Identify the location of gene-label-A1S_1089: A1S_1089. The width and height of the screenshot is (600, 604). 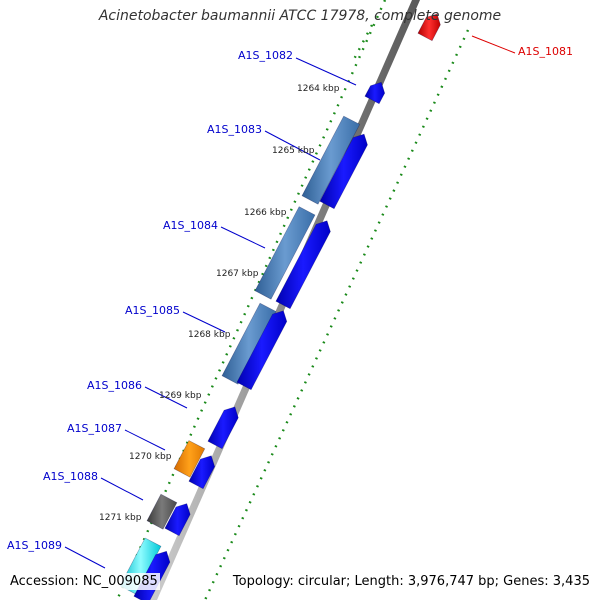
(34, 545).